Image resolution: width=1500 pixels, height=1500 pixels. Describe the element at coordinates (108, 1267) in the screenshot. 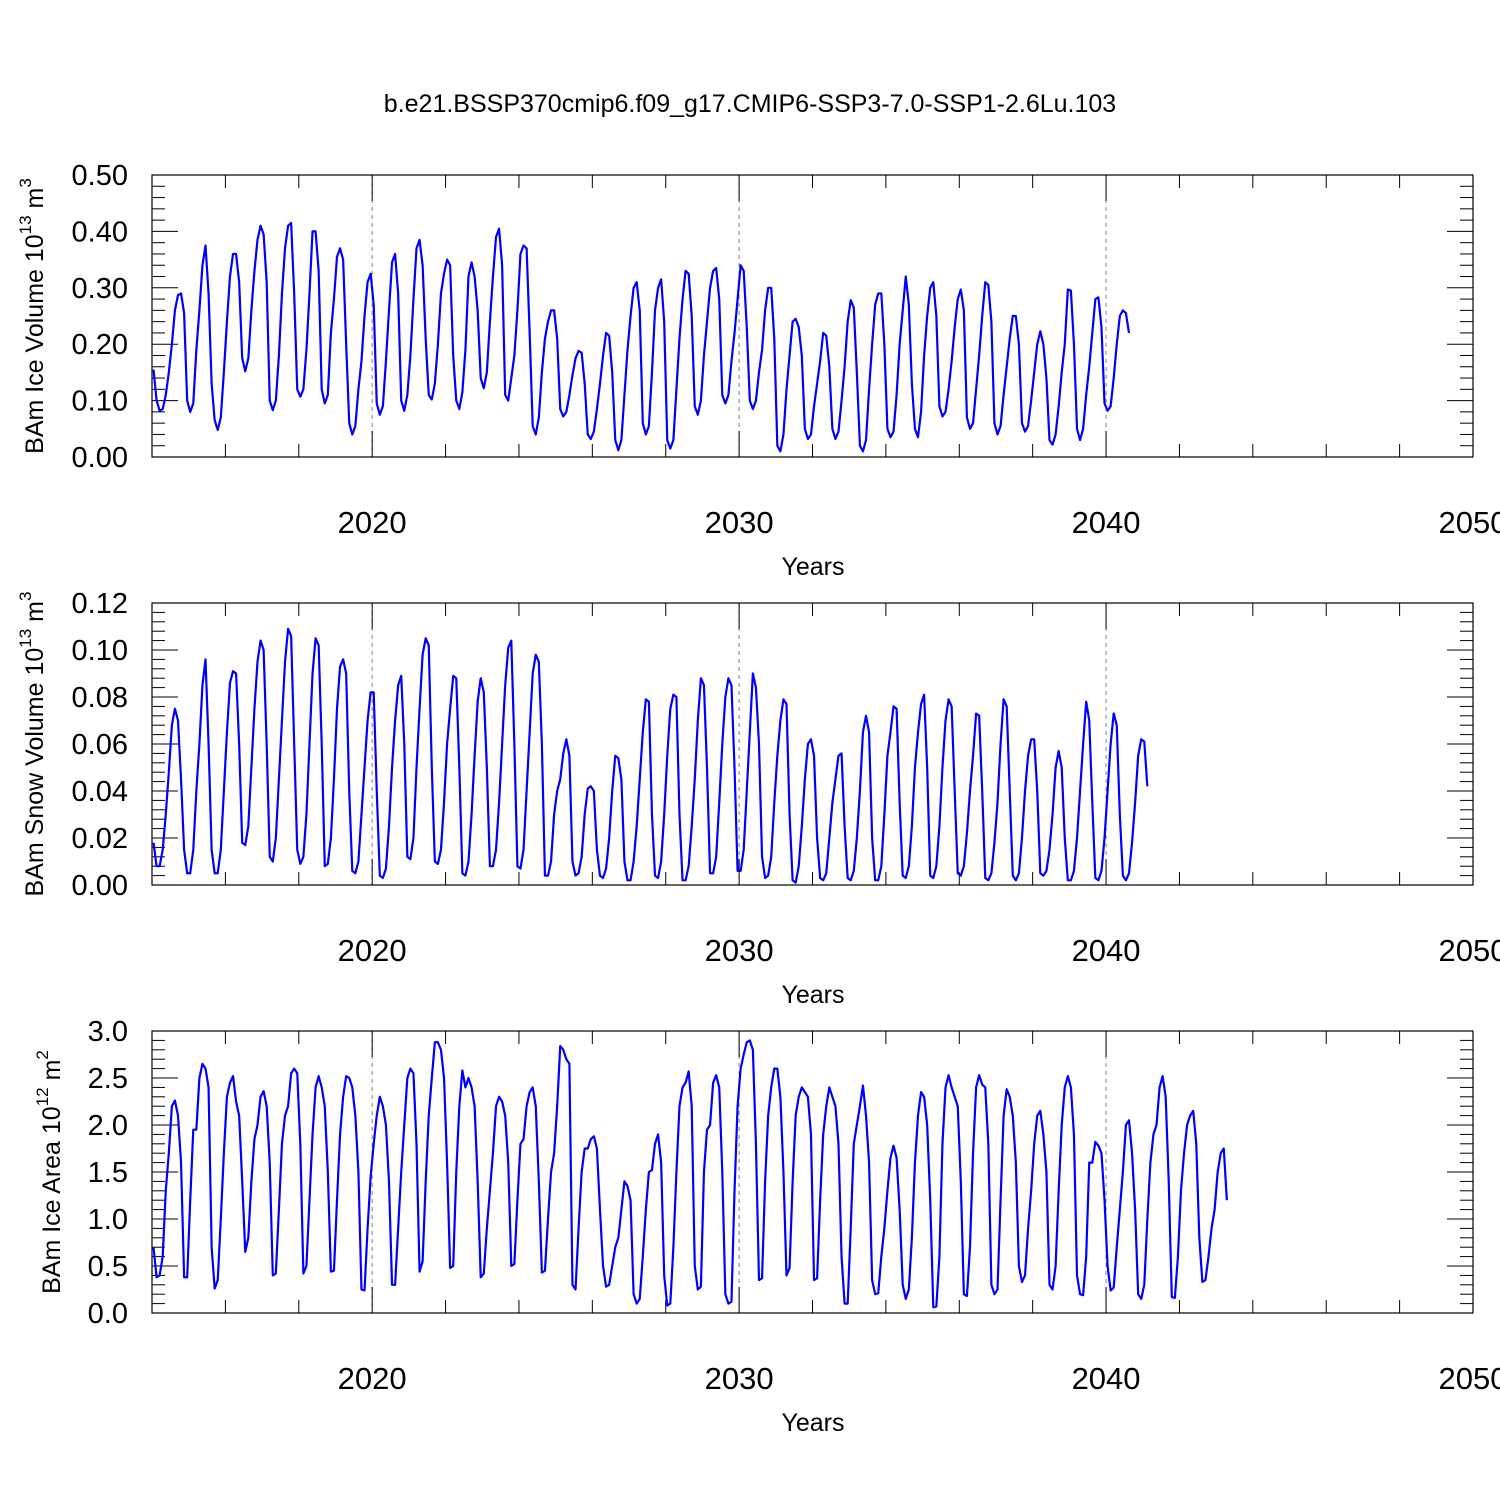

I see `y-tick-label: 0.5` at that location.